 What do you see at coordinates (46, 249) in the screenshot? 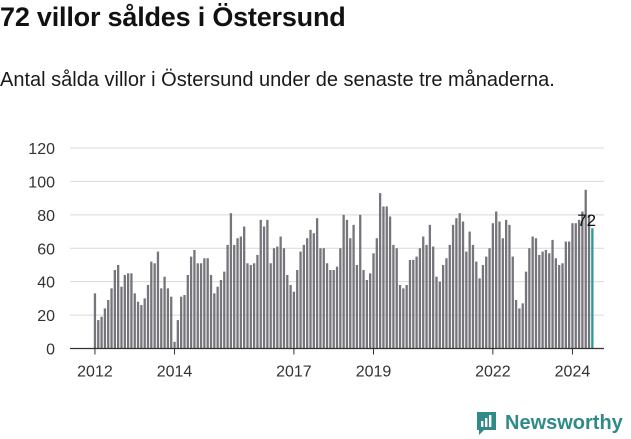
I see `y-tick-label: 60` at bounding box center [46, 249].